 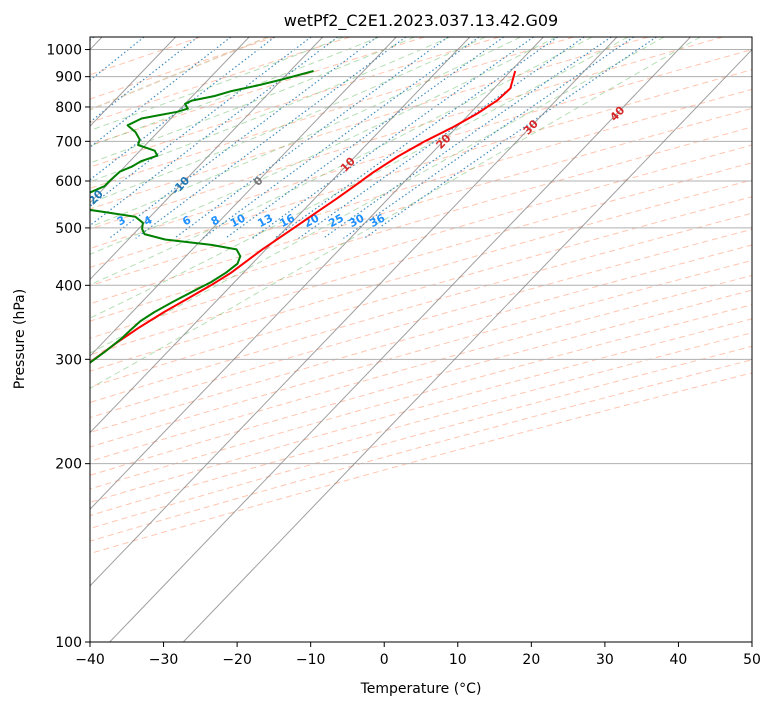 I want to click on x-tick-label: 20, so click(x=531, y=660).